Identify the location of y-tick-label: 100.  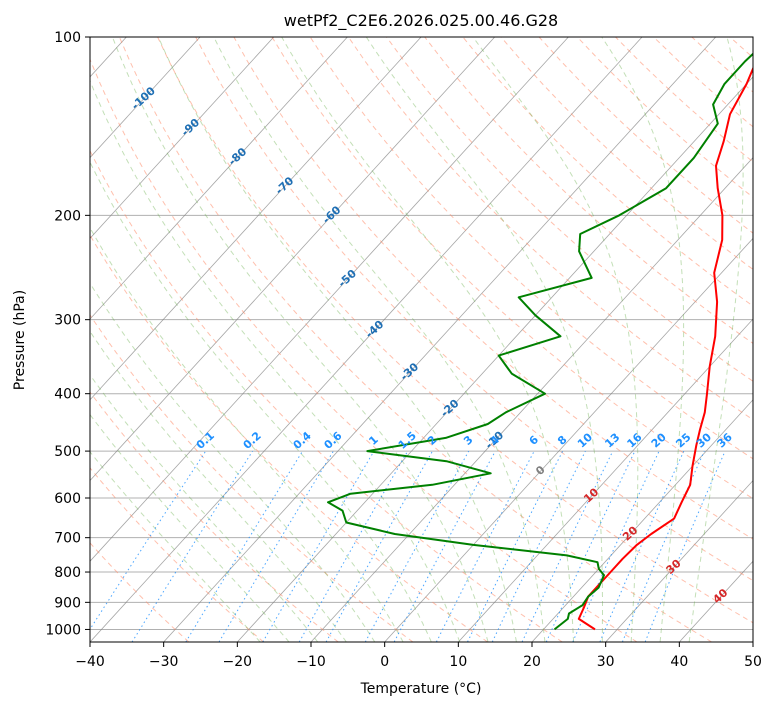
(67, 38).